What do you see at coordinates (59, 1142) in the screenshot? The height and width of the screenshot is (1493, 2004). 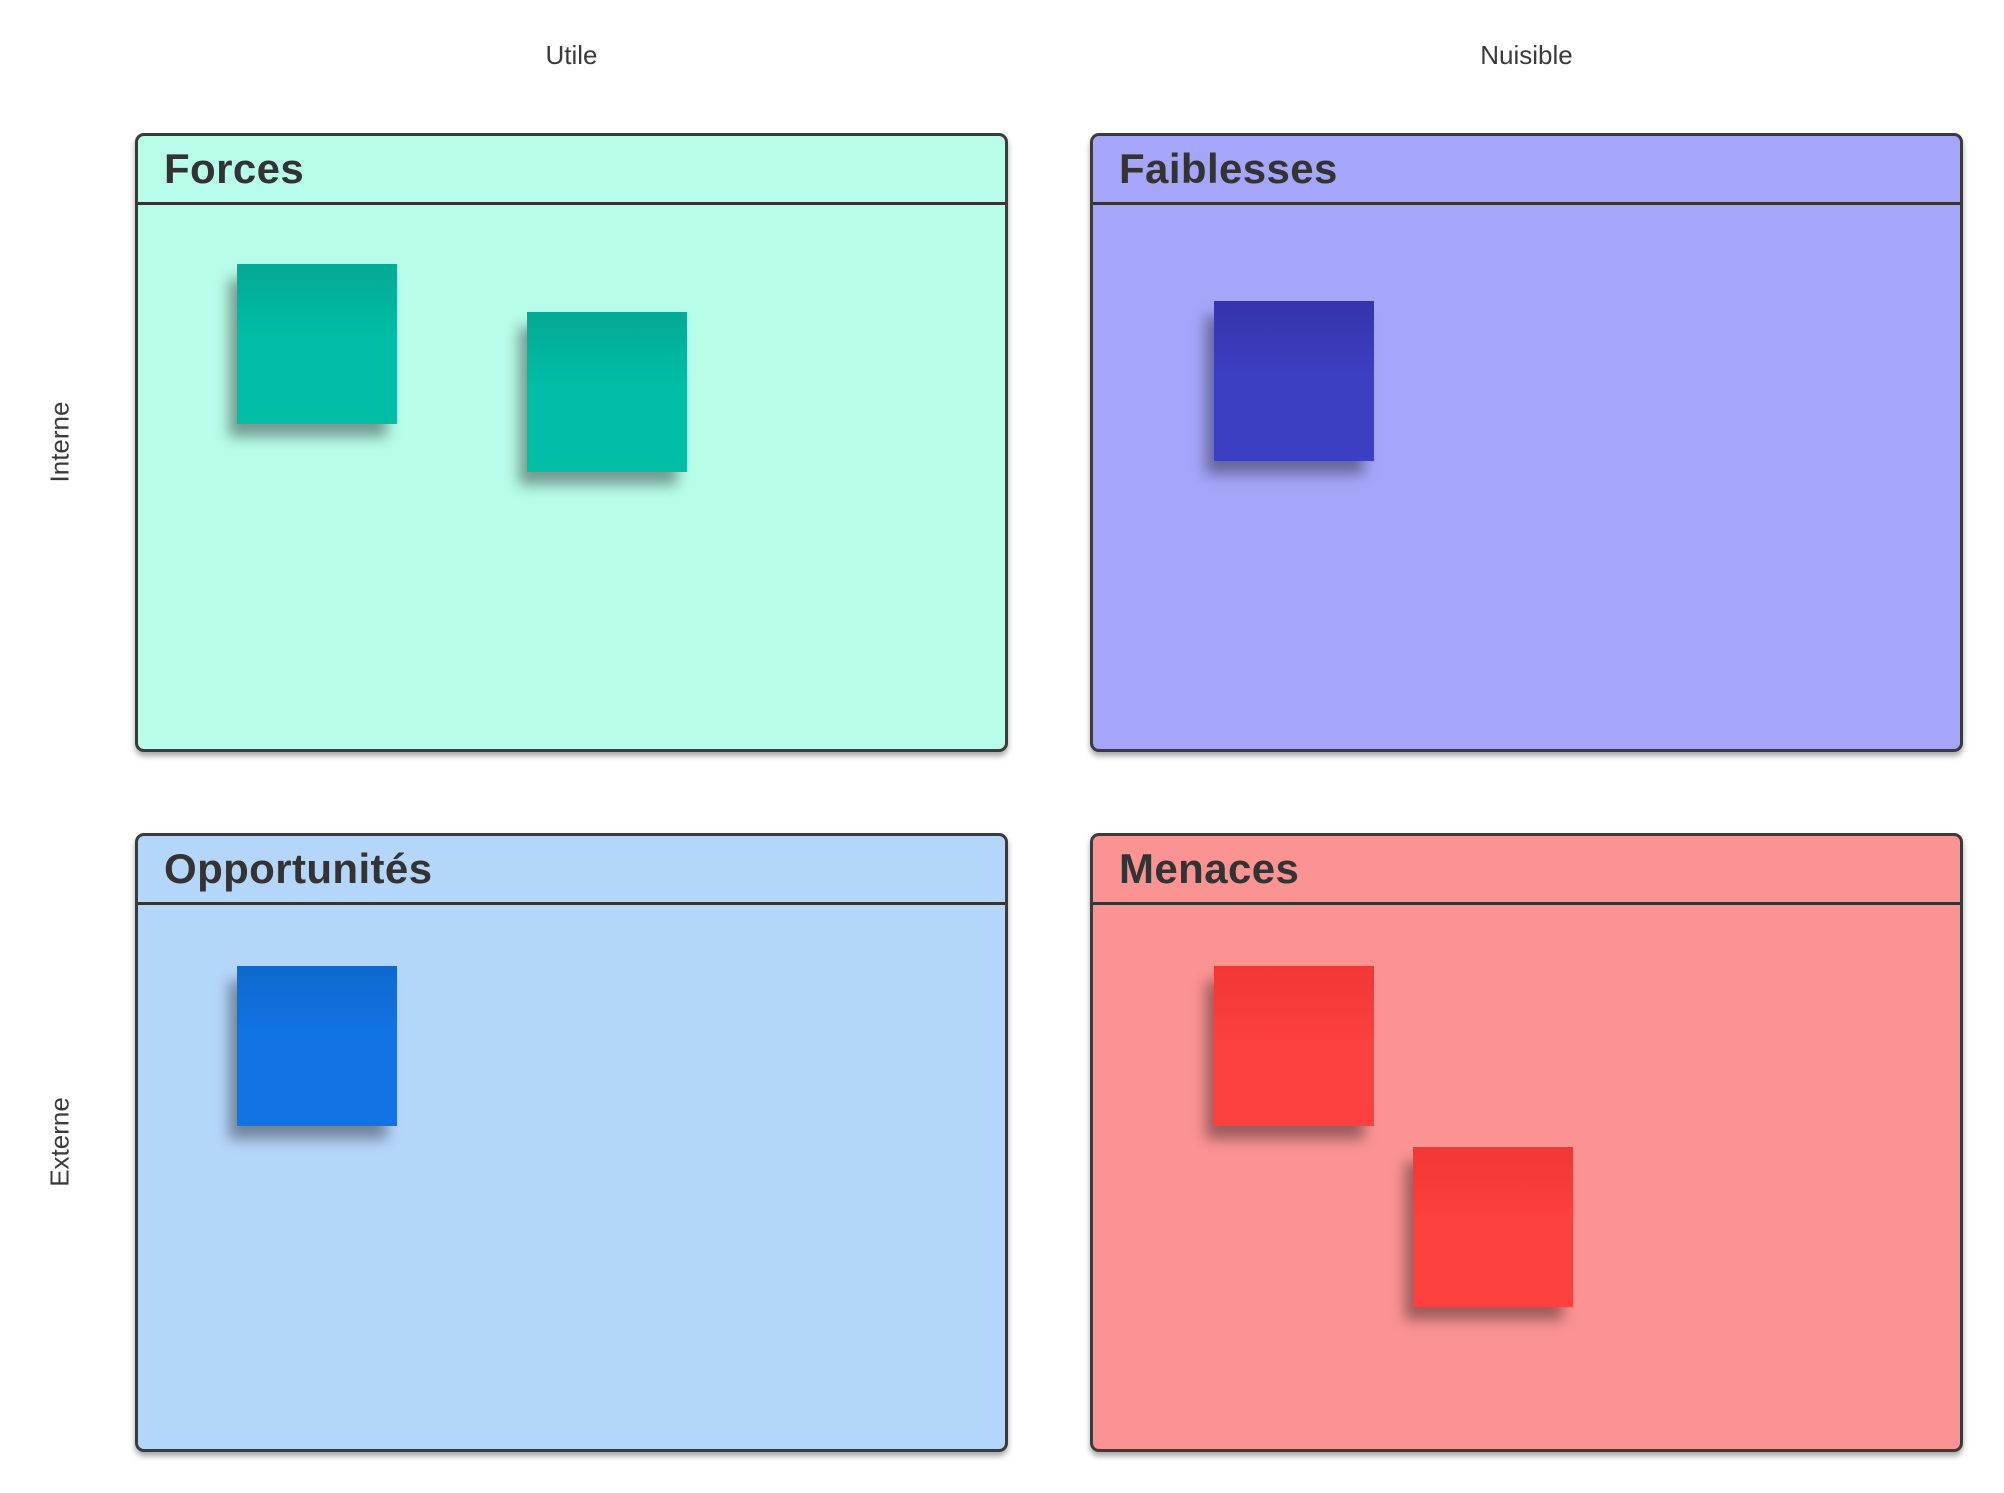 I see `axis-label-externe: Externe` at bounding box center [59, 1142].